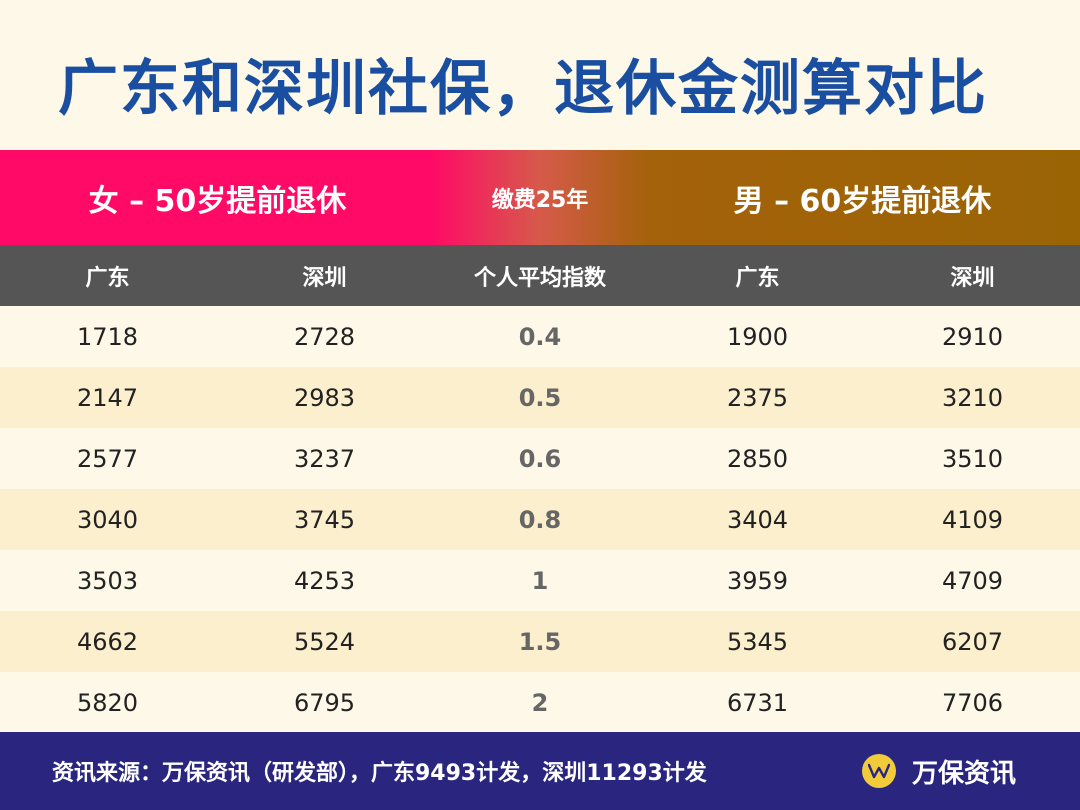 The height and width of the screenshot is (810, 1080). What do you see at coordinates (379, 773) in the screenshot?
I see `source-note: 资讯来源：万保资讯（研发部），广东9493计发，深圳11293计发` at bounding box center [379, 773].